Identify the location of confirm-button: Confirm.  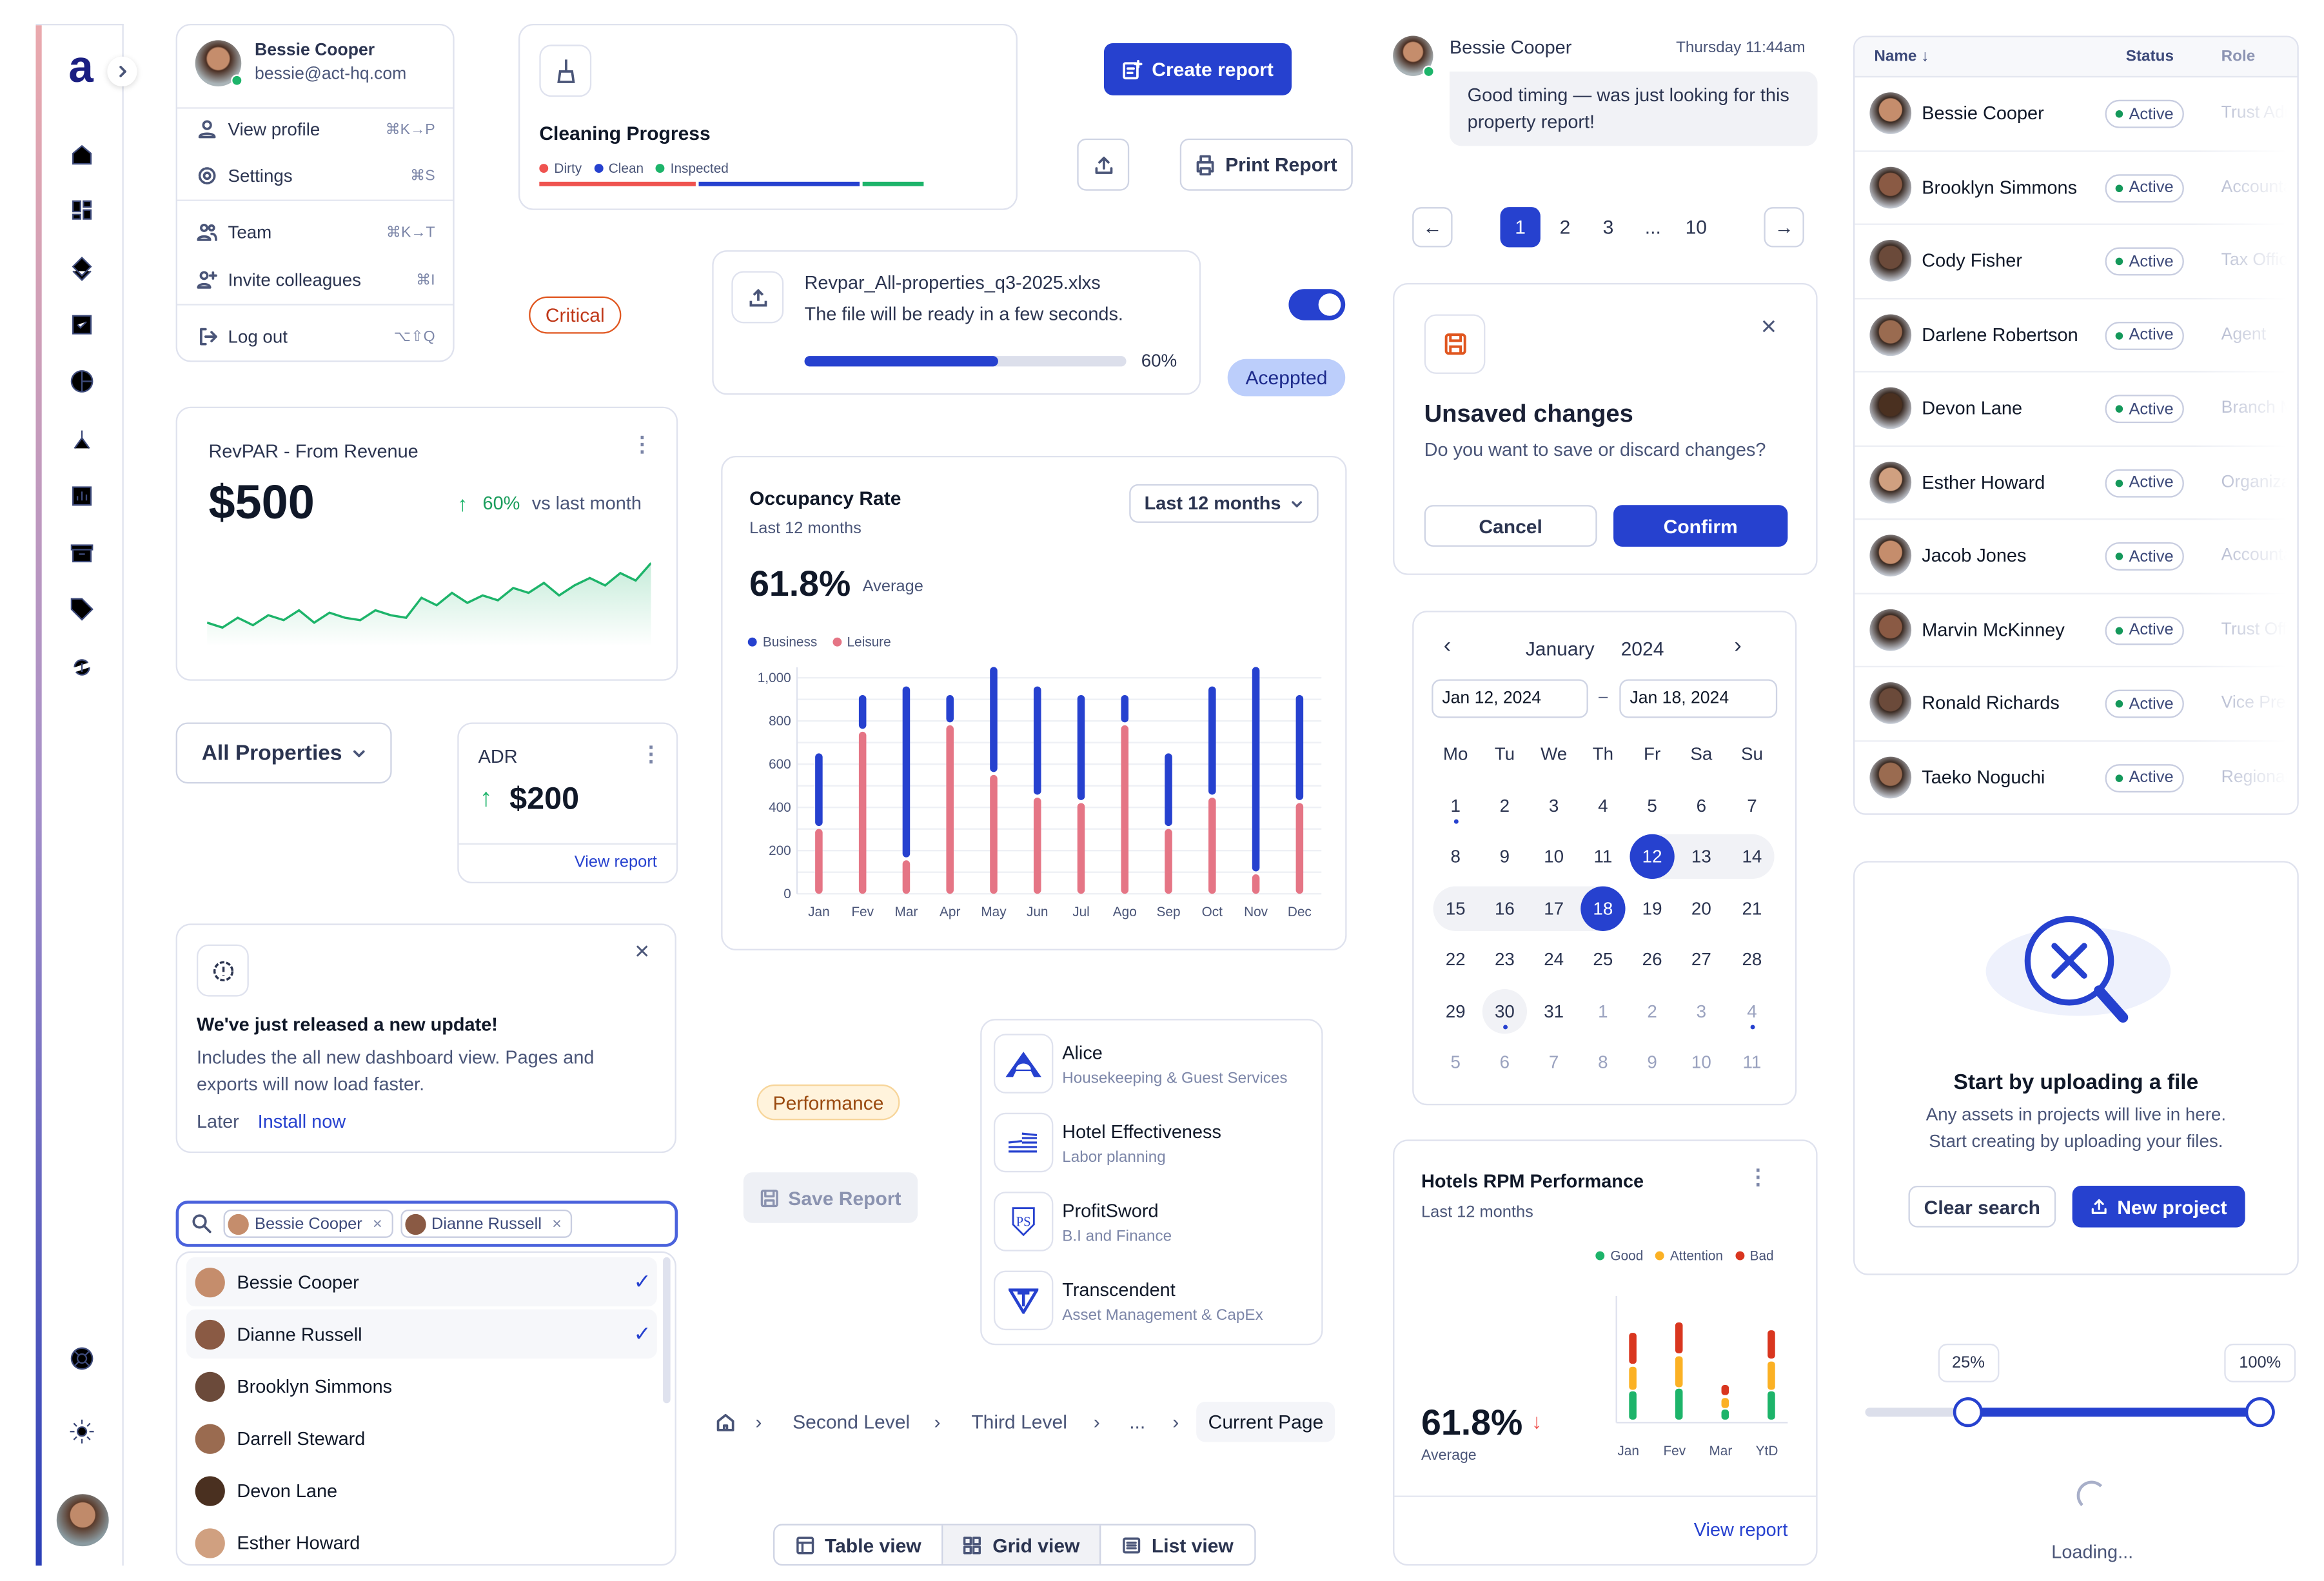
(1700, 526).